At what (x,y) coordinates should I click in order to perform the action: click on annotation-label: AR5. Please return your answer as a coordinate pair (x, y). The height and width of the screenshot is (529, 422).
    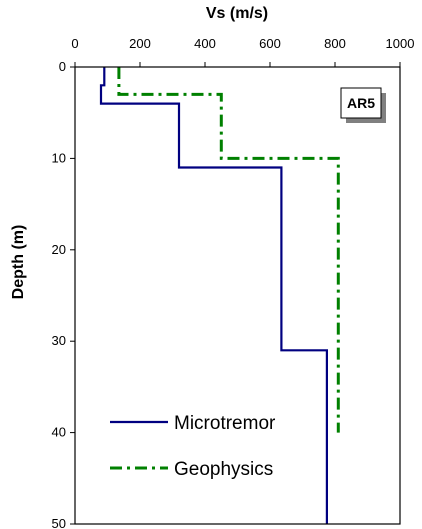
    Looking at the image, I should click on (361, 103).